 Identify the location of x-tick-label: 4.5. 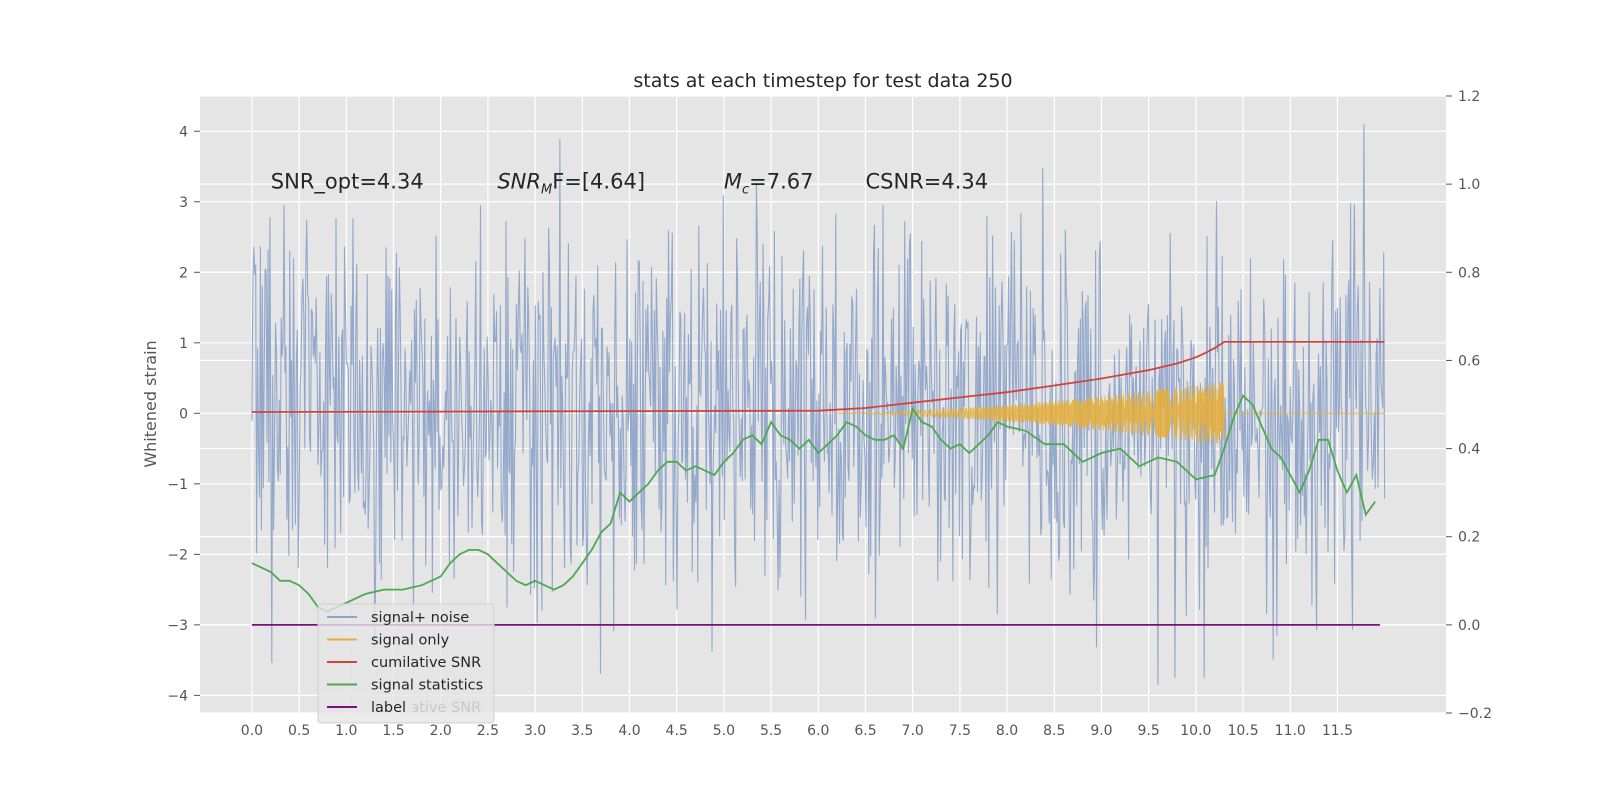
(677, 731).